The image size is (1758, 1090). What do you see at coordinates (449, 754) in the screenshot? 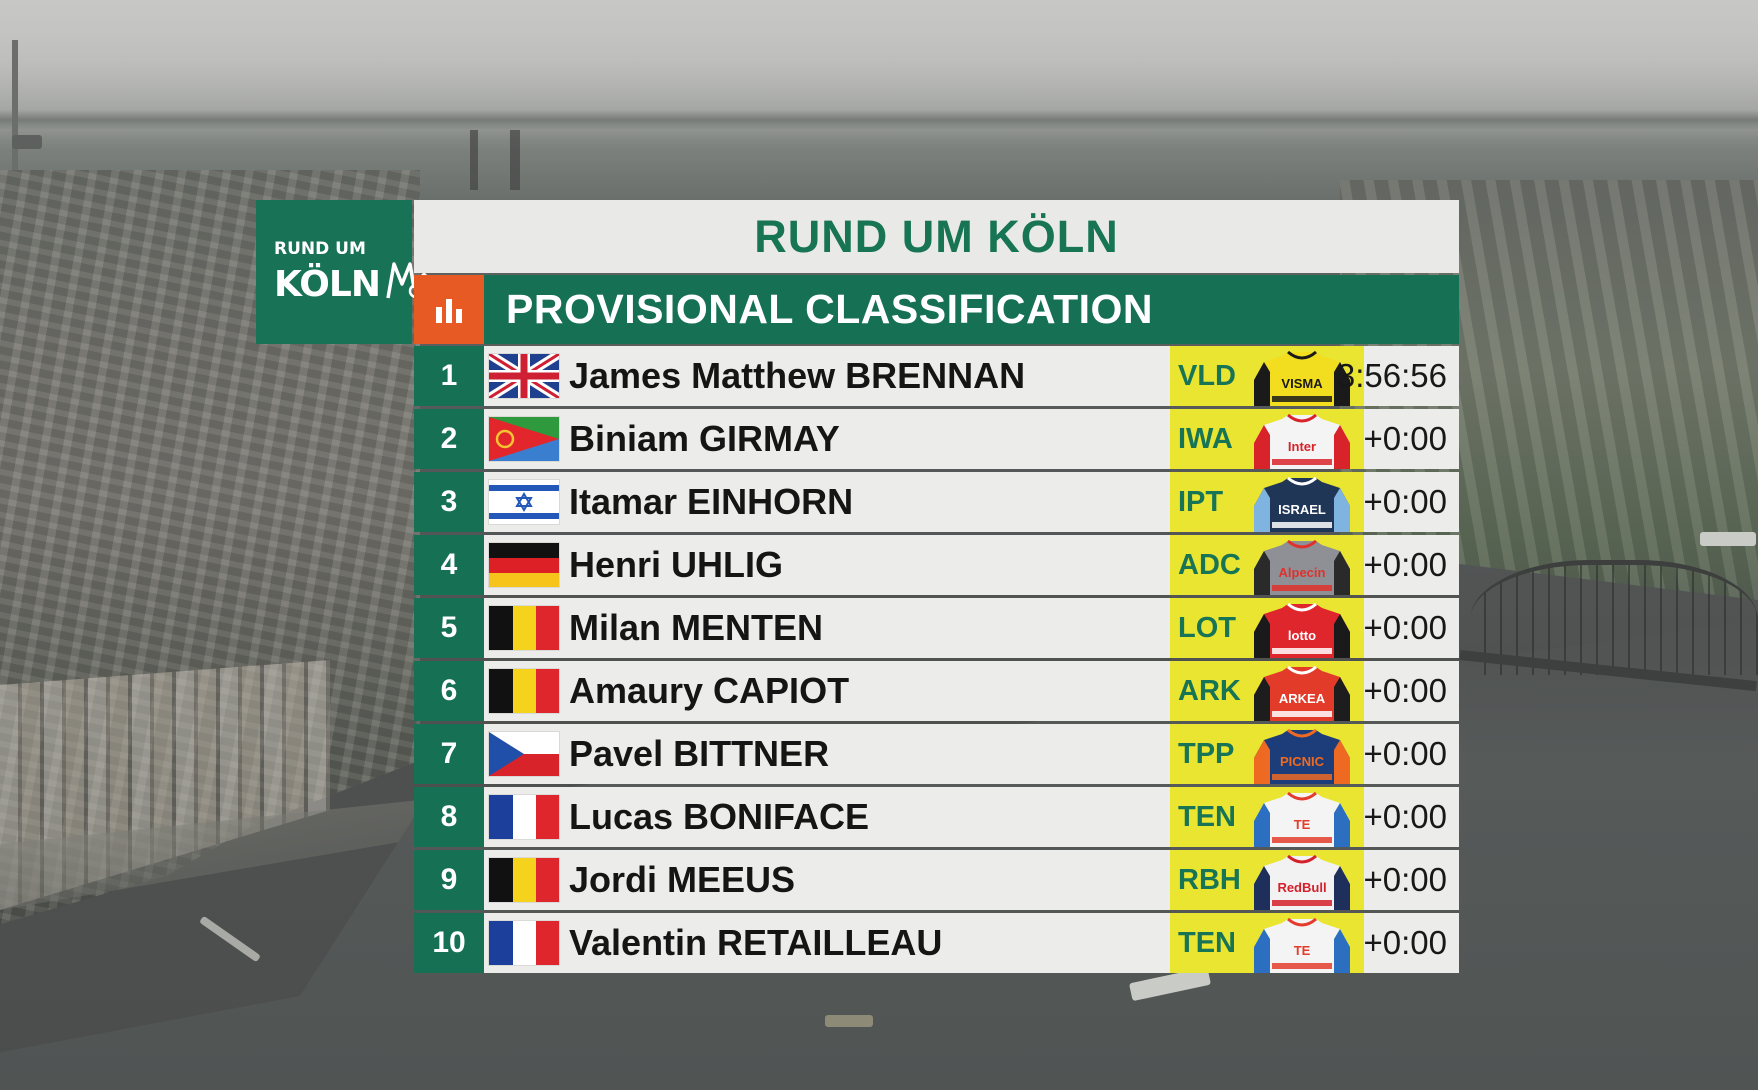
I see `rank-number: 7` at bounding box center [449, 754].